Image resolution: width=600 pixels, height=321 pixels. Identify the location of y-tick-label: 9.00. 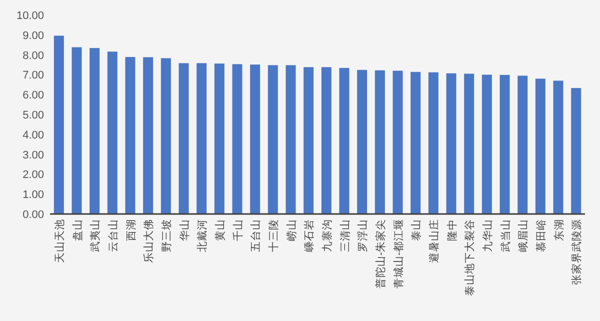
(33, 36).